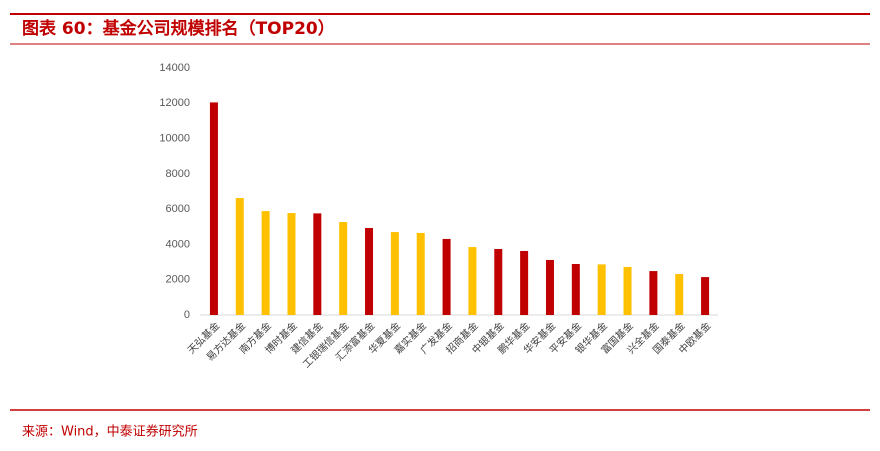  Describe the element at coordinates (174, 138) in the screenshot. I see `y-tick-label: 10000` at that location.